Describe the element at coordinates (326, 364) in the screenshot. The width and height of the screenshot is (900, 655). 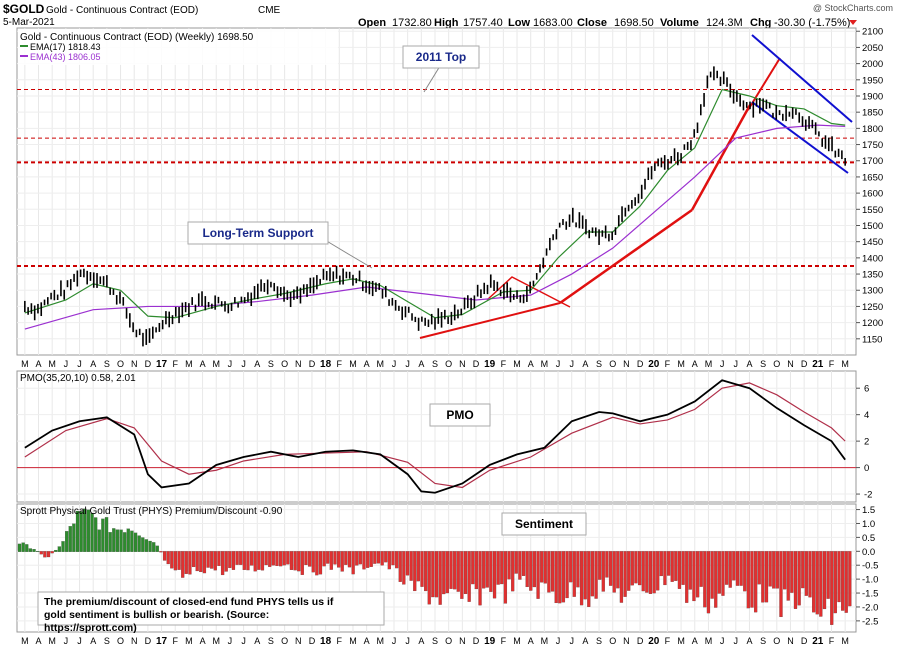
I see `month-label: 18` at that location.